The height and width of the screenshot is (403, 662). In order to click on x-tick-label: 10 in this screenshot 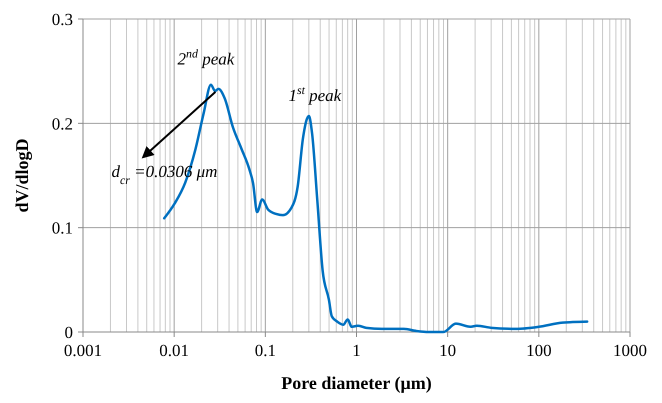, I will do `click(447, 350)`.